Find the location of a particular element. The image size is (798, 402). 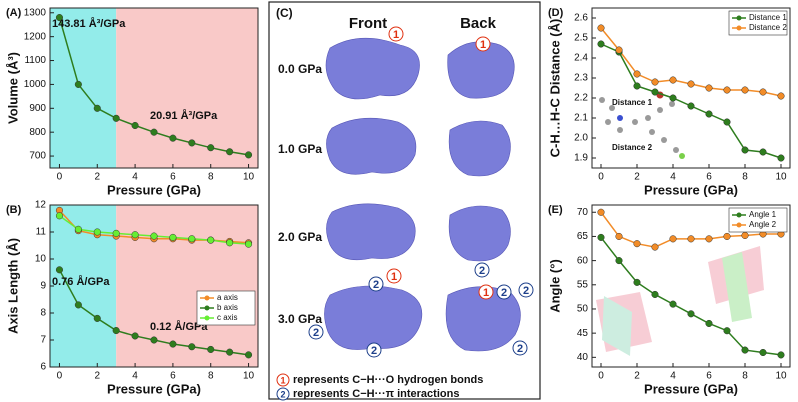

legend-label: Distance 1 is located at coordinates (768, 17).